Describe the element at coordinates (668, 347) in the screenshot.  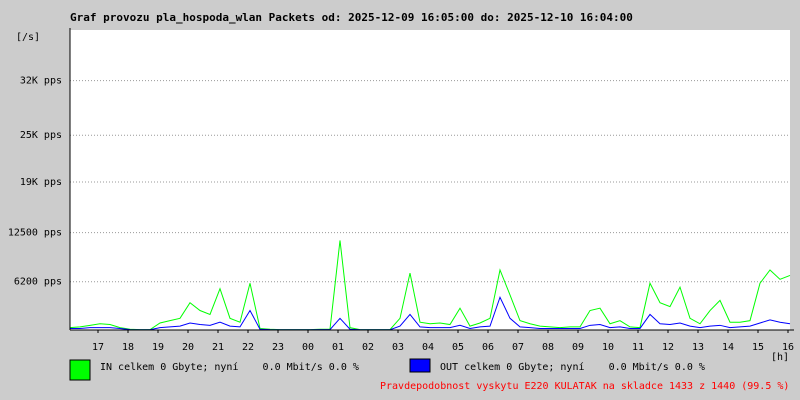
I see `x-tick-label: 12` at that location.